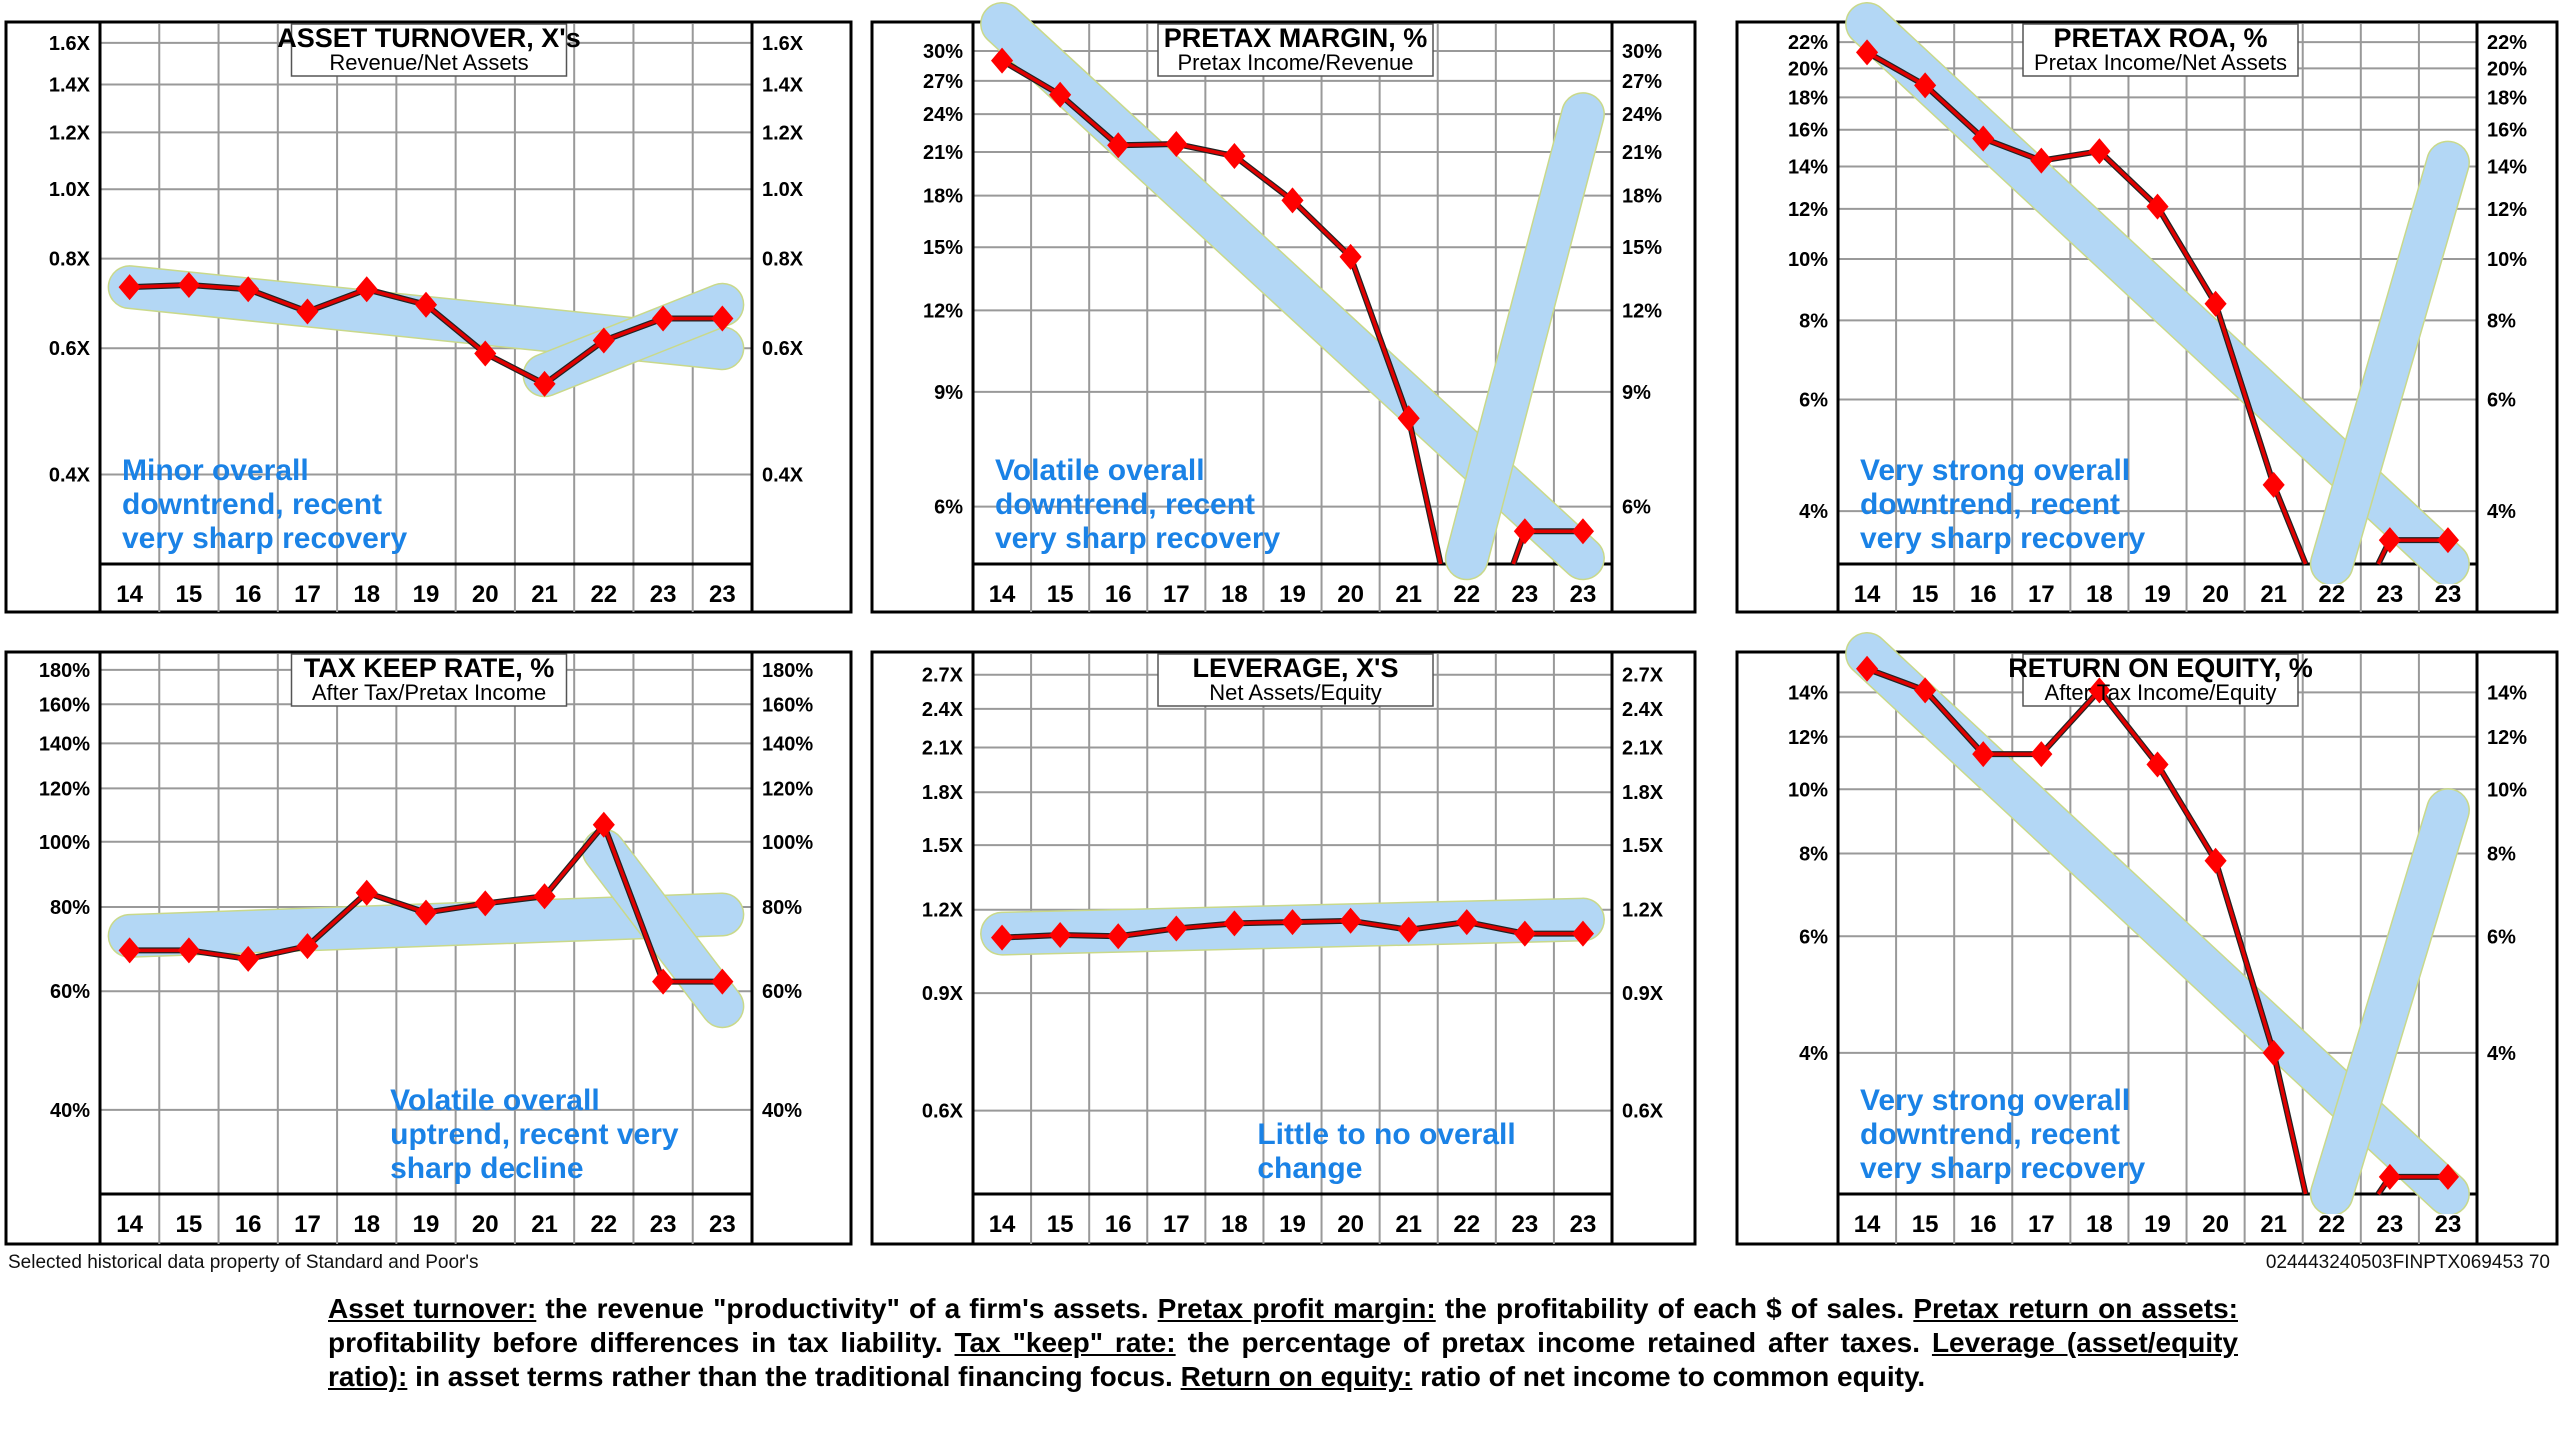 The height and width of the screenshot is (1442, 2560). What do you see at coordinates (787, 705) in the screenshot?
I see `y-tick-label-right: 160%` at bounding box center [787, 705].